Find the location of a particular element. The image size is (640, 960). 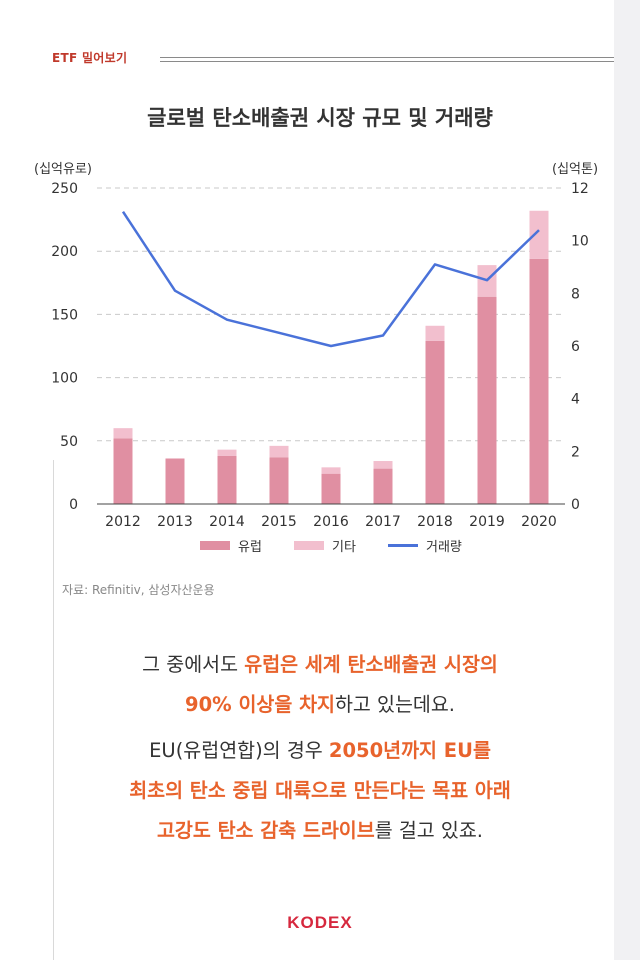

x-tick-label: 2012 is located at coordinates (123, 522).